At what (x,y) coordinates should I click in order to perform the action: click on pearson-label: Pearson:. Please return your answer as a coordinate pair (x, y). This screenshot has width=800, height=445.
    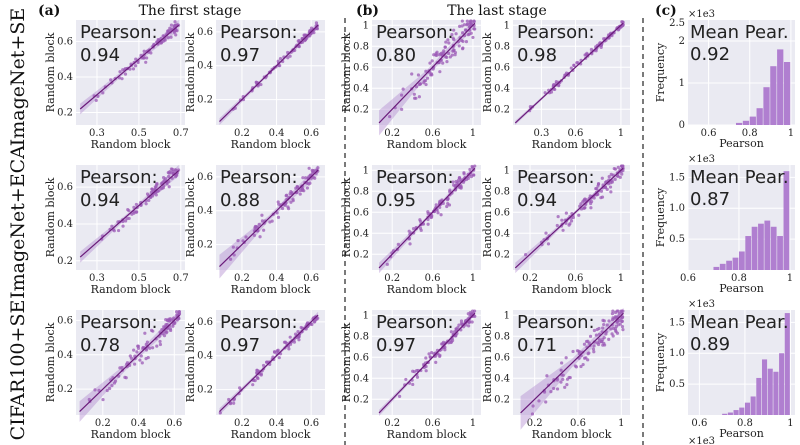
    Looking at the image, I should click on (556, 177).